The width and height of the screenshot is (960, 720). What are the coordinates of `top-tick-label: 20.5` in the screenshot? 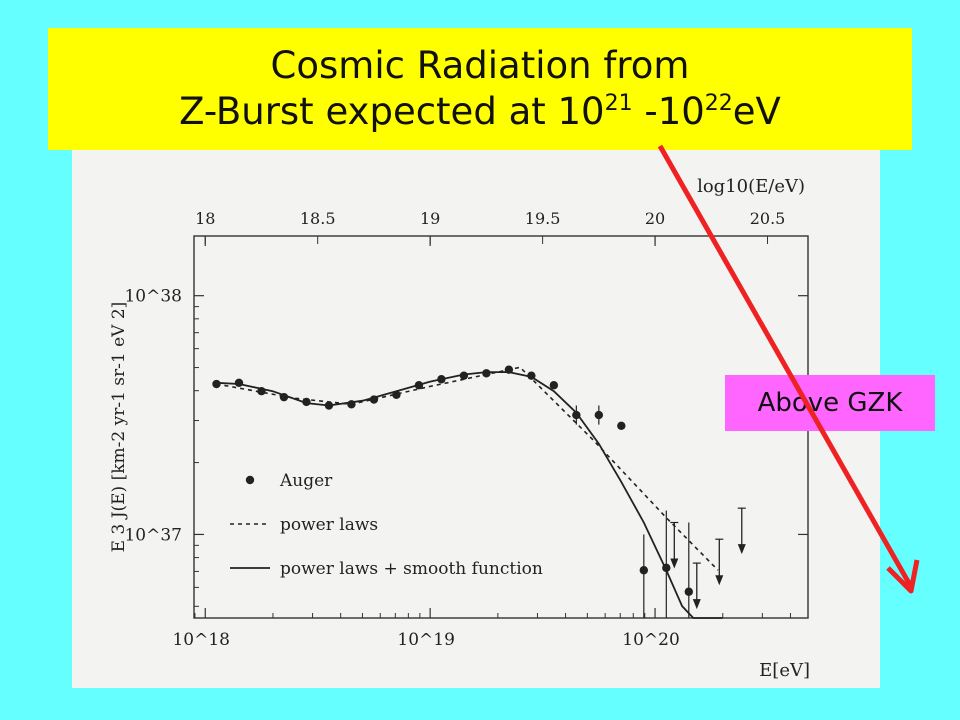 It's located at (768, 218).